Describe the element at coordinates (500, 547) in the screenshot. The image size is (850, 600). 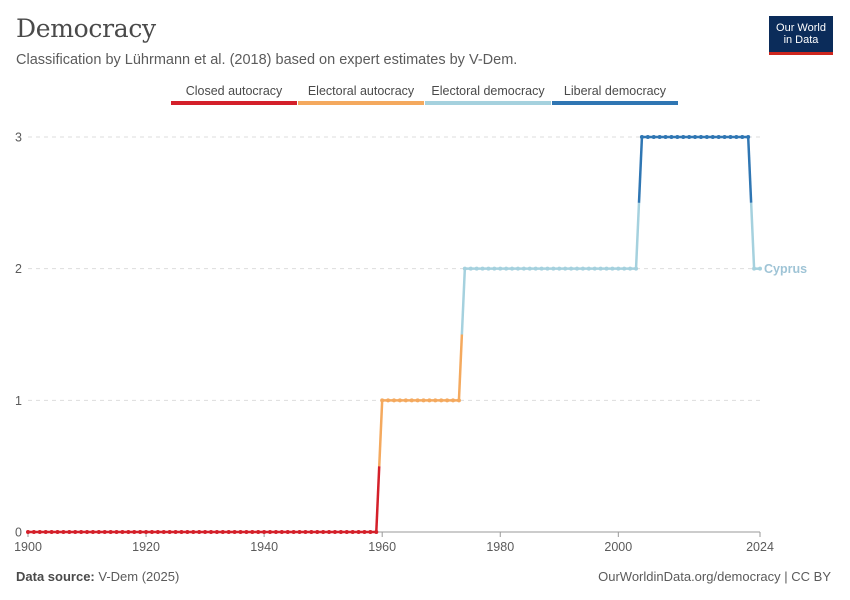
I see `x-tick-label: 1980` at that location.